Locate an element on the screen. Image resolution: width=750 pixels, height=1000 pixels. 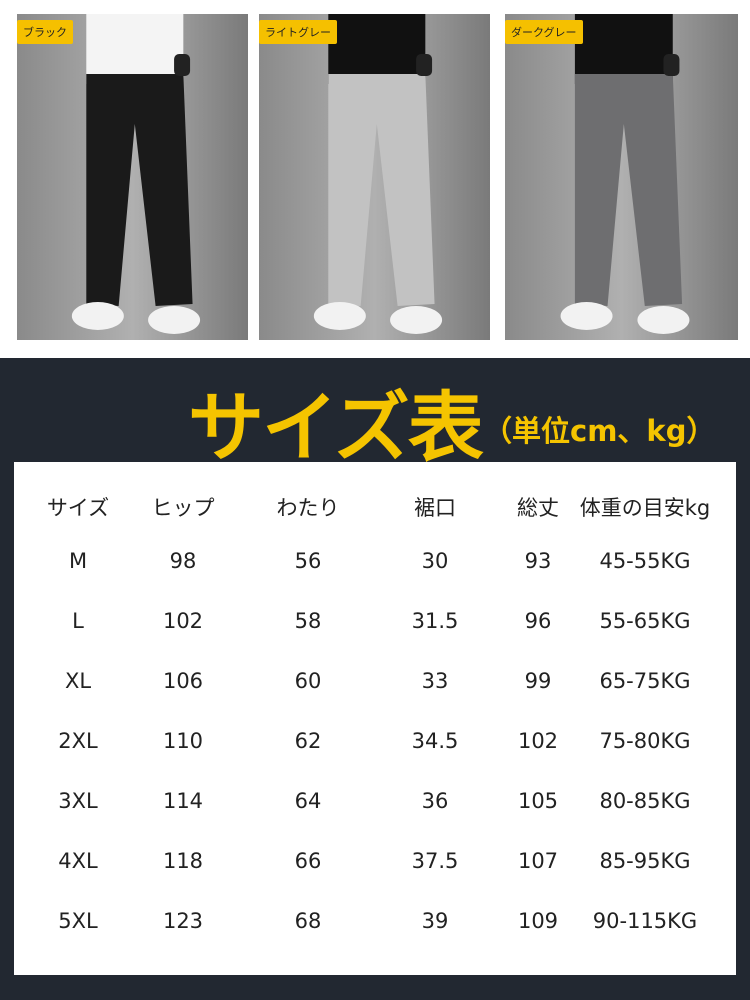
table-cell: 62 is located at coordinates (308, 741).